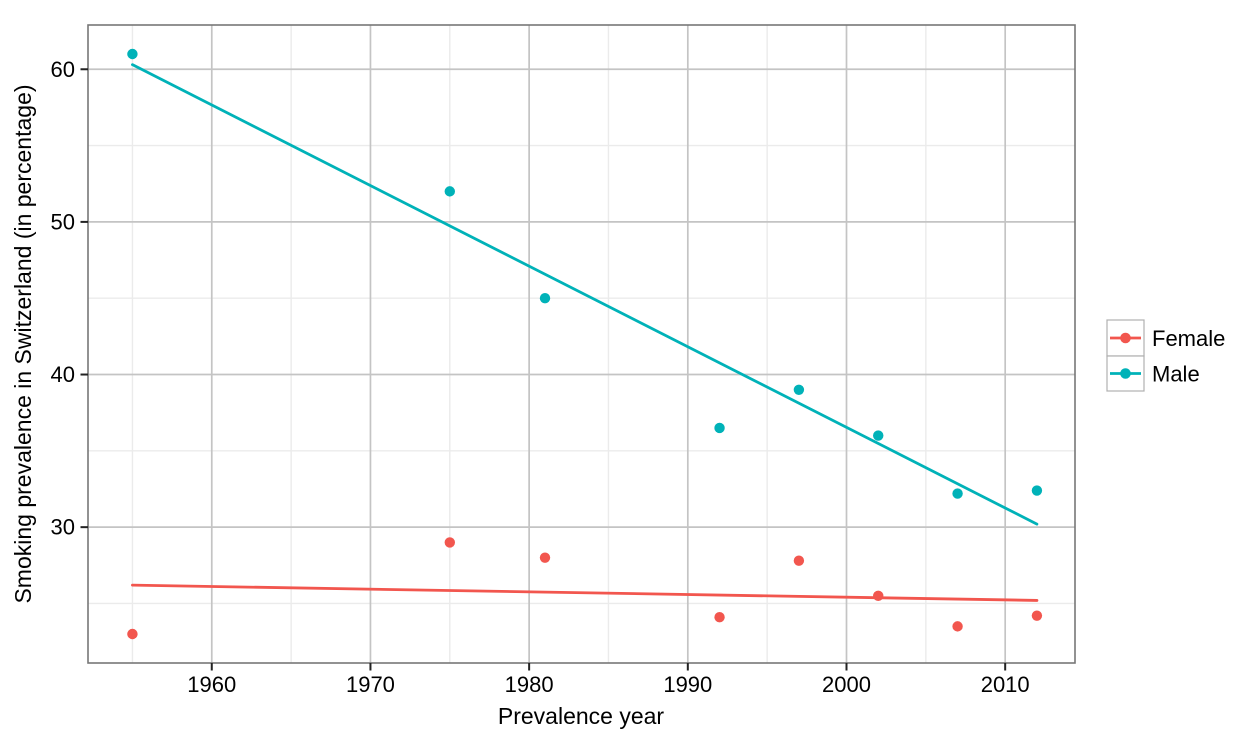 This screenshot has height=750, width=1240. What do you see at coordinates (687, 684) in the screenshot?
I see `x-tick-label: 1990` at bounding box center [687, 684].